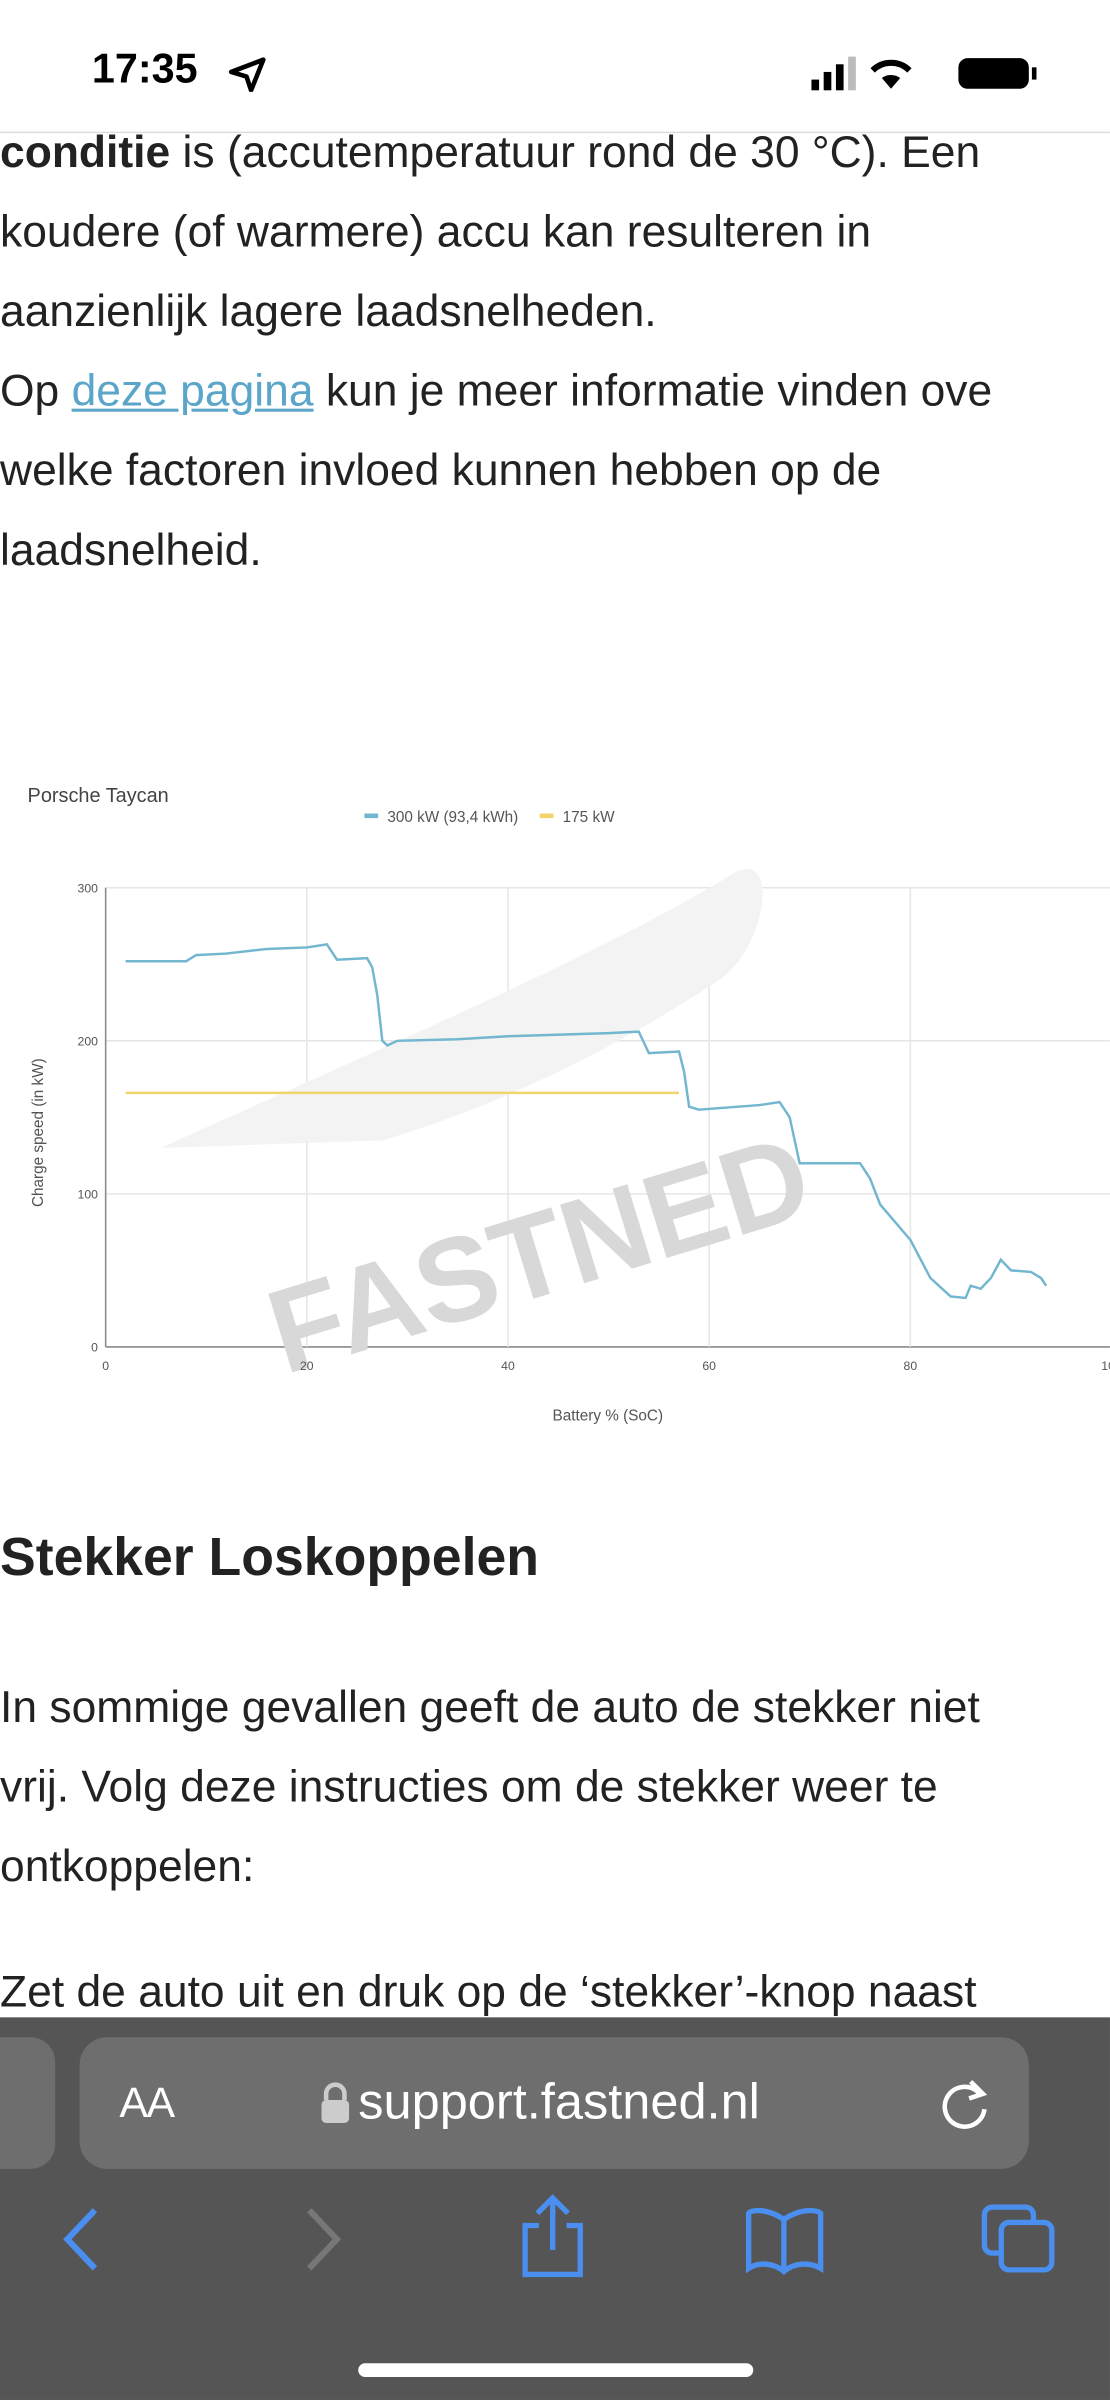 This screenshot has height=2400, width=1110. What do you see at coordinates (559, 2101) in the screenshot?
I see `url: support.fastned.nl` at bounding box center [559, 2101].